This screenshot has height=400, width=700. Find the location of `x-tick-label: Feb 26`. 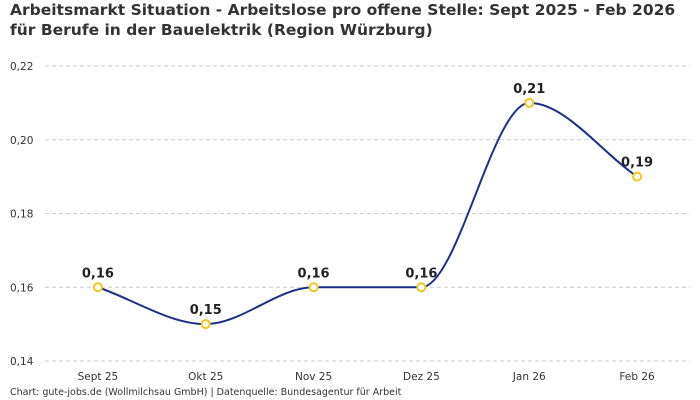

x-tick-label: Feb 26 is located at coordinates (637, 377).